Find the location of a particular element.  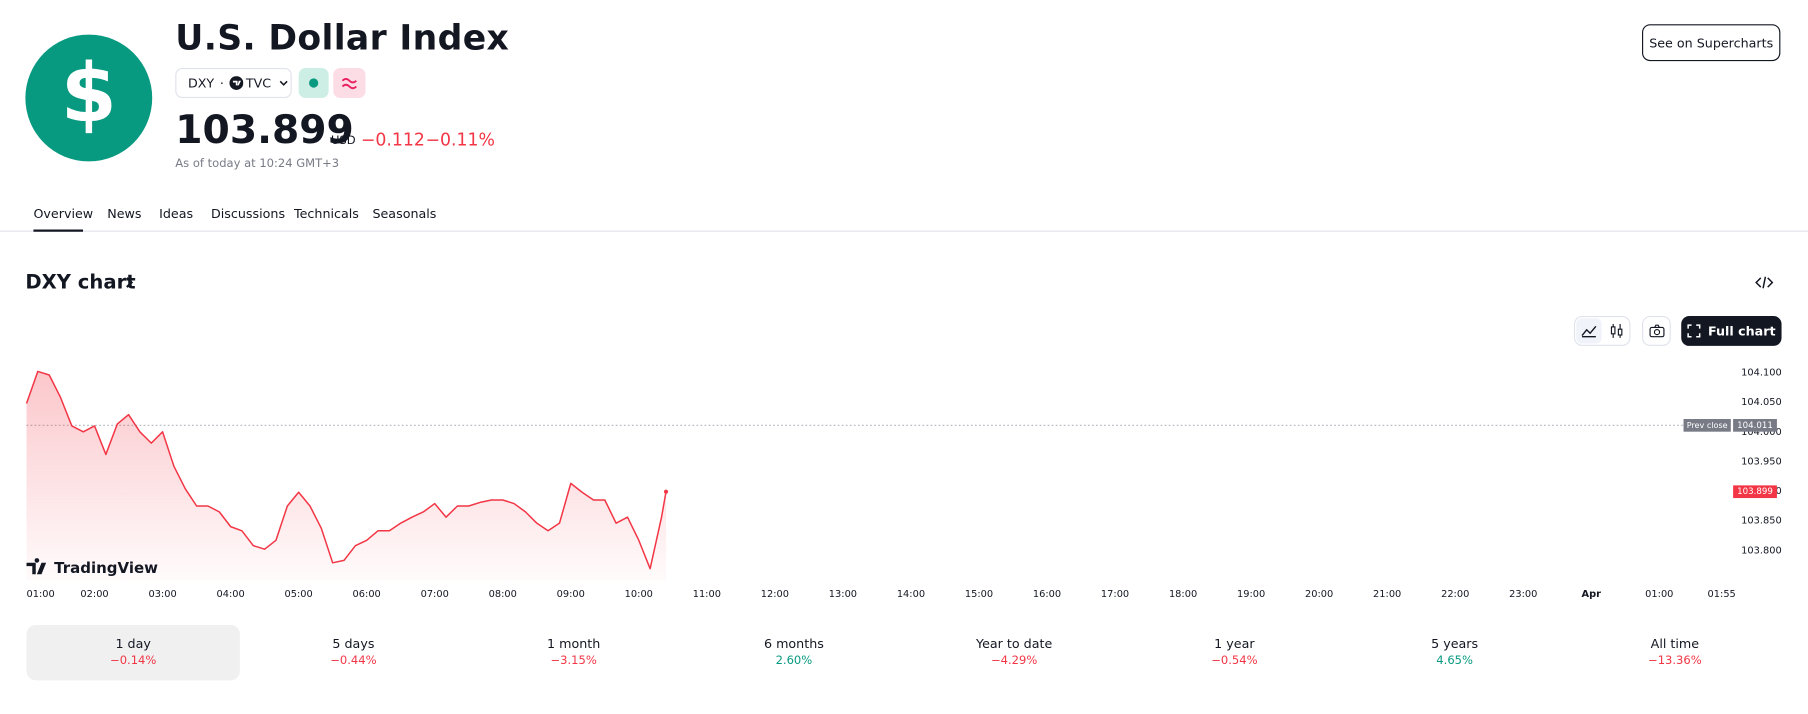

timestamp: As of today at 10:24 GMT+3 is located at coordinates (257, 164).